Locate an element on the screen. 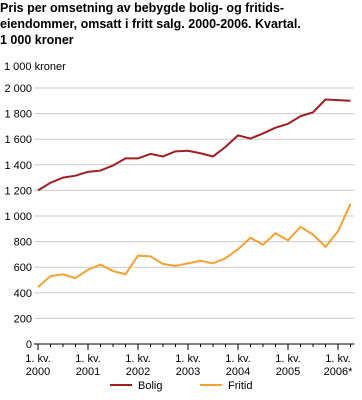 The width and height of the screenshot is (362, 400). legend-label: Fritid is located at coordinates (240, 386).